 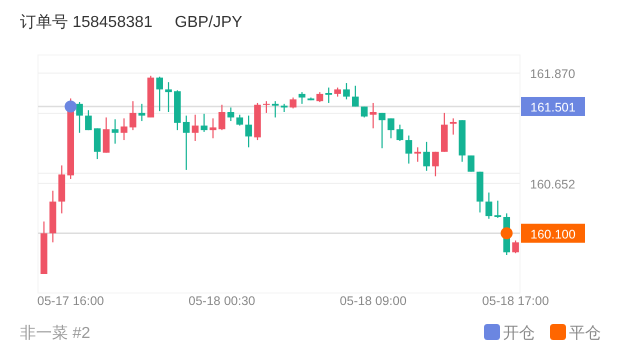 What do you see at coordinates (553, 184) in the screenshot?
I see `y-tick-label: 160.652` at bounding box center [553, 184].